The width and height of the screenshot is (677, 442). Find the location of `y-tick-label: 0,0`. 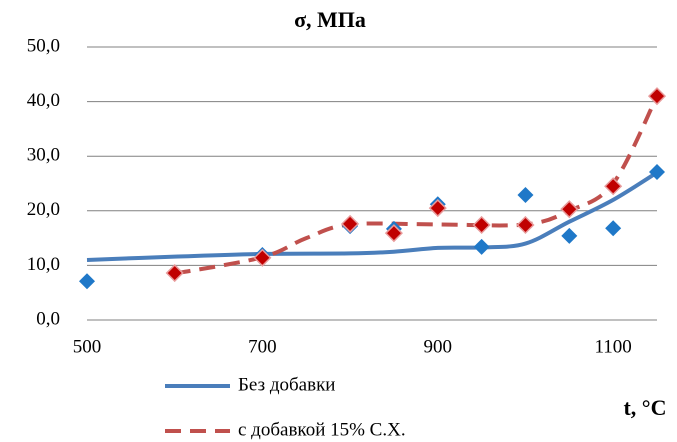

y-tick-label: 0,0 is located at coordinates (48, 318).